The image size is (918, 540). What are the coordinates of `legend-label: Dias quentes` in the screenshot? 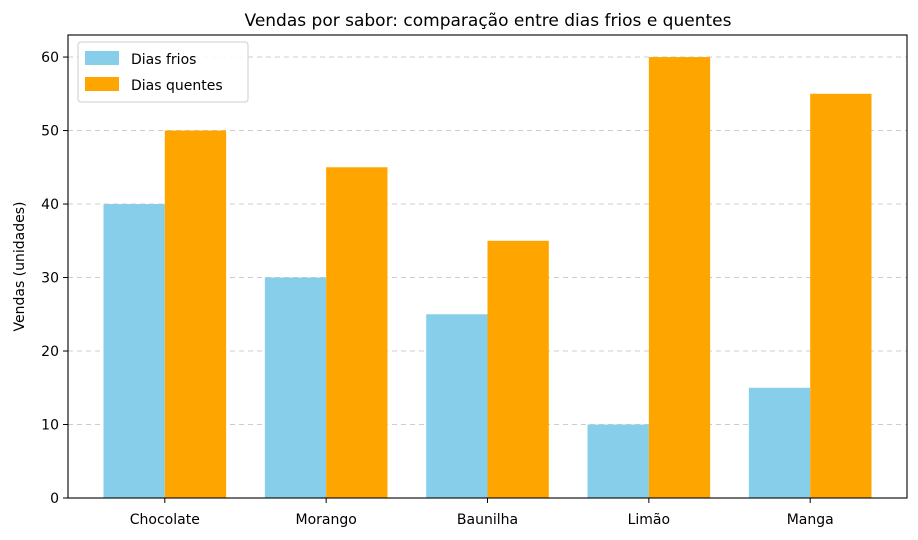 It's located at (177, 86).